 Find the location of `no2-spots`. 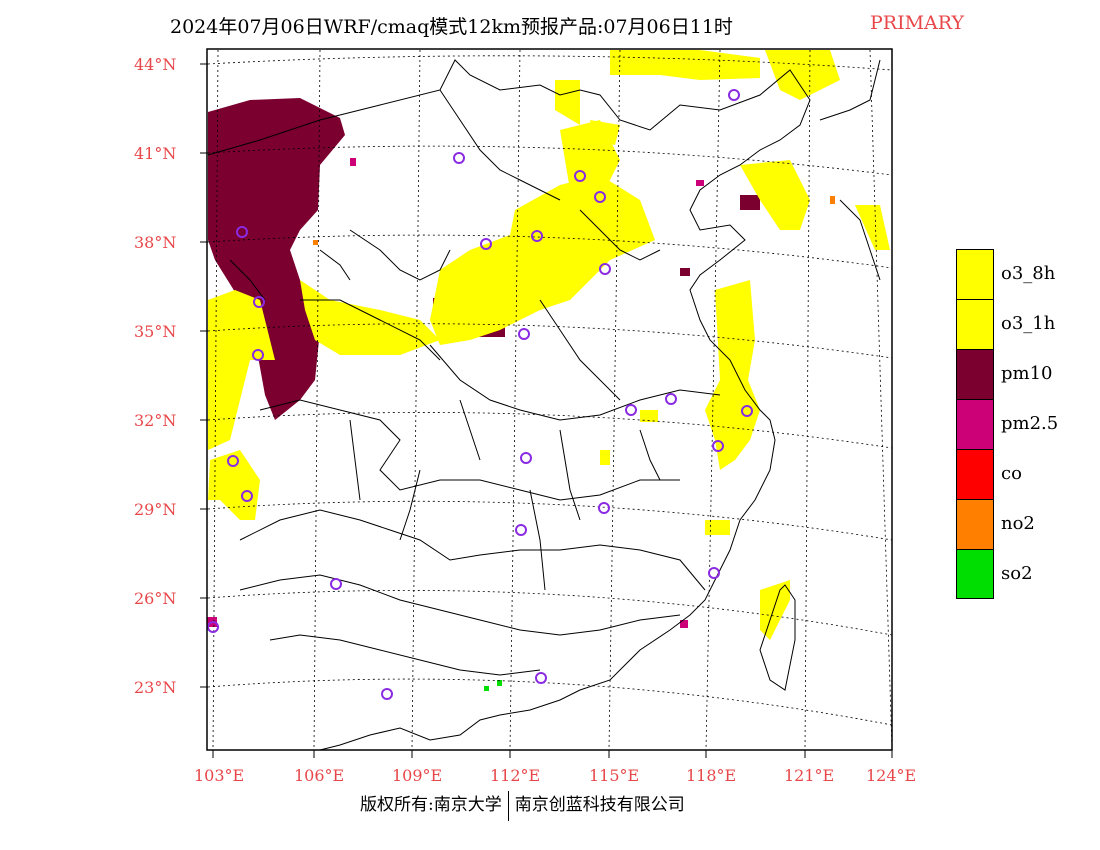

no2-spots is located at coordinates (574, 220).